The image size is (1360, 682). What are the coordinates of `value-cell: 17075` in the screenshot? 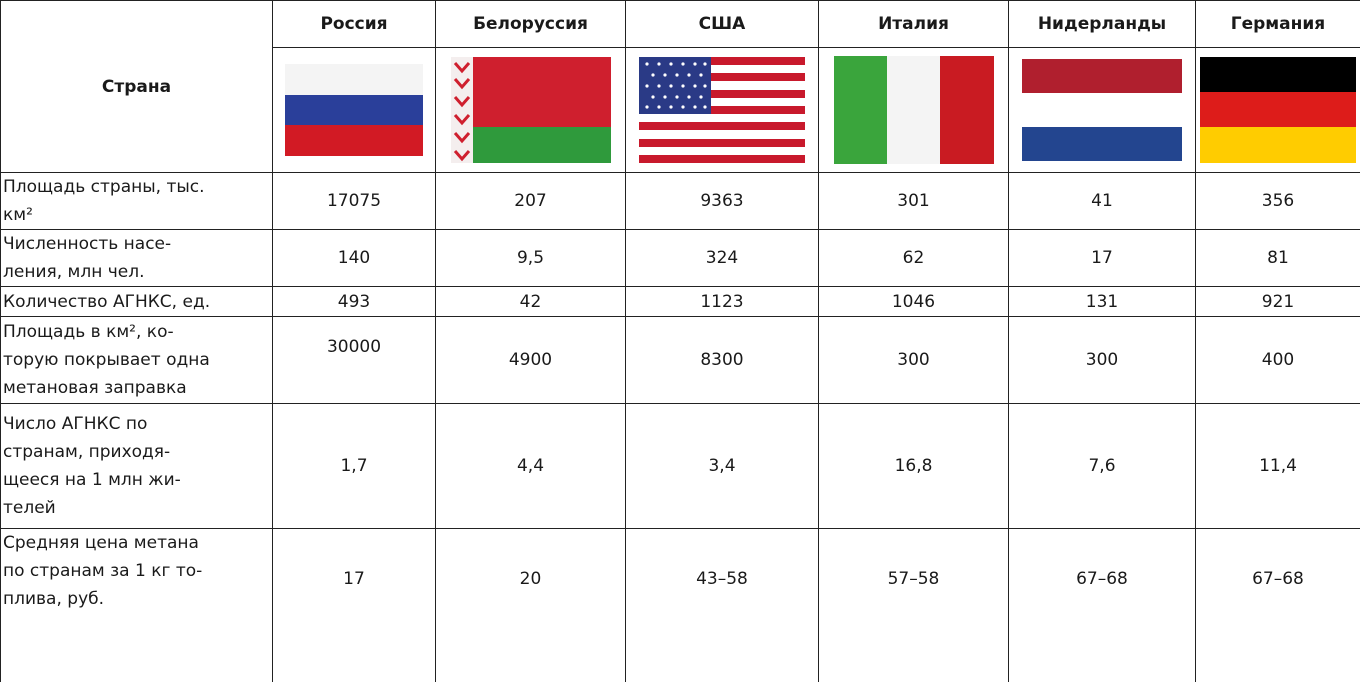 It's located at (354, 201).